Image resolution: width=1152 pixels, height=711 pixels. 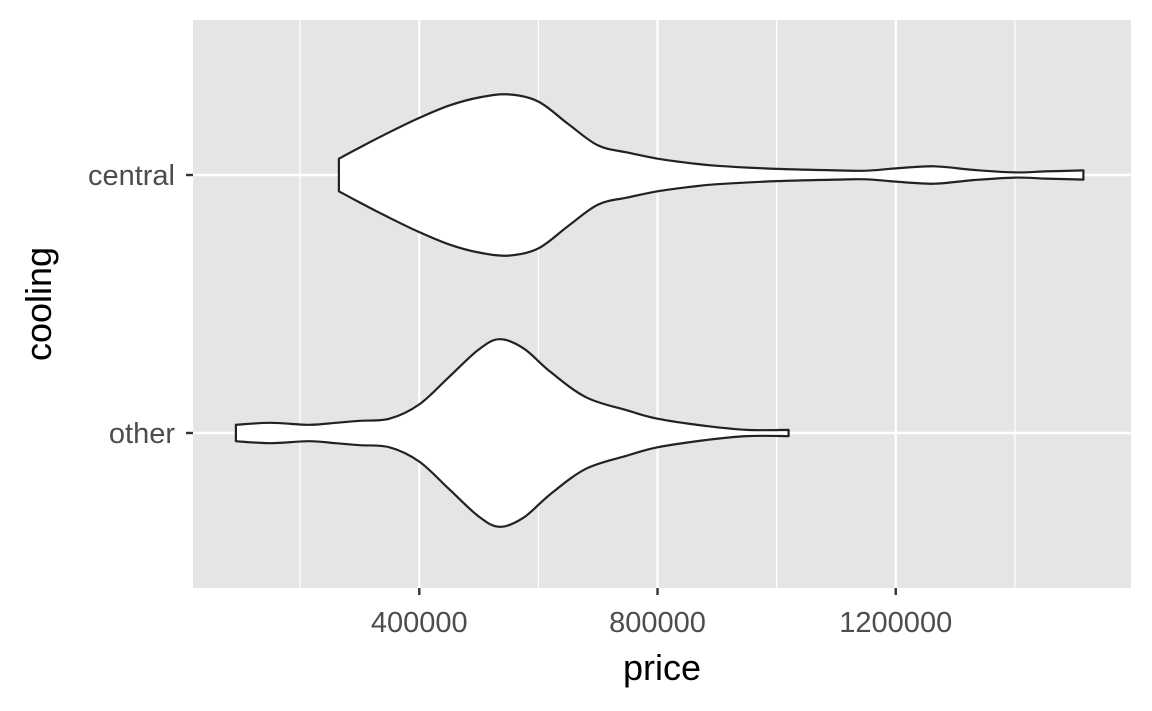 What do you see at coordinates (131, 176) in the screenshot?
I see `y-tick-label: central` at bounding box center [131, 176].